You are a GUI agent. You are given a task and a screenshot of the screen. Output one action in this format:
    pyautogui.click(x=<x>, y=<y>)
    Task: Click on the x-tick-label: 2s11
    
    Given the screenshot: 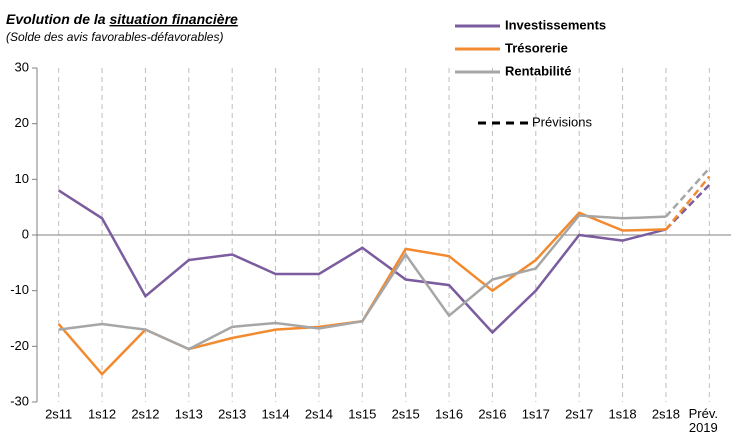 What is the action you would take?
    pyautogui.click(x=58, y=413)
    